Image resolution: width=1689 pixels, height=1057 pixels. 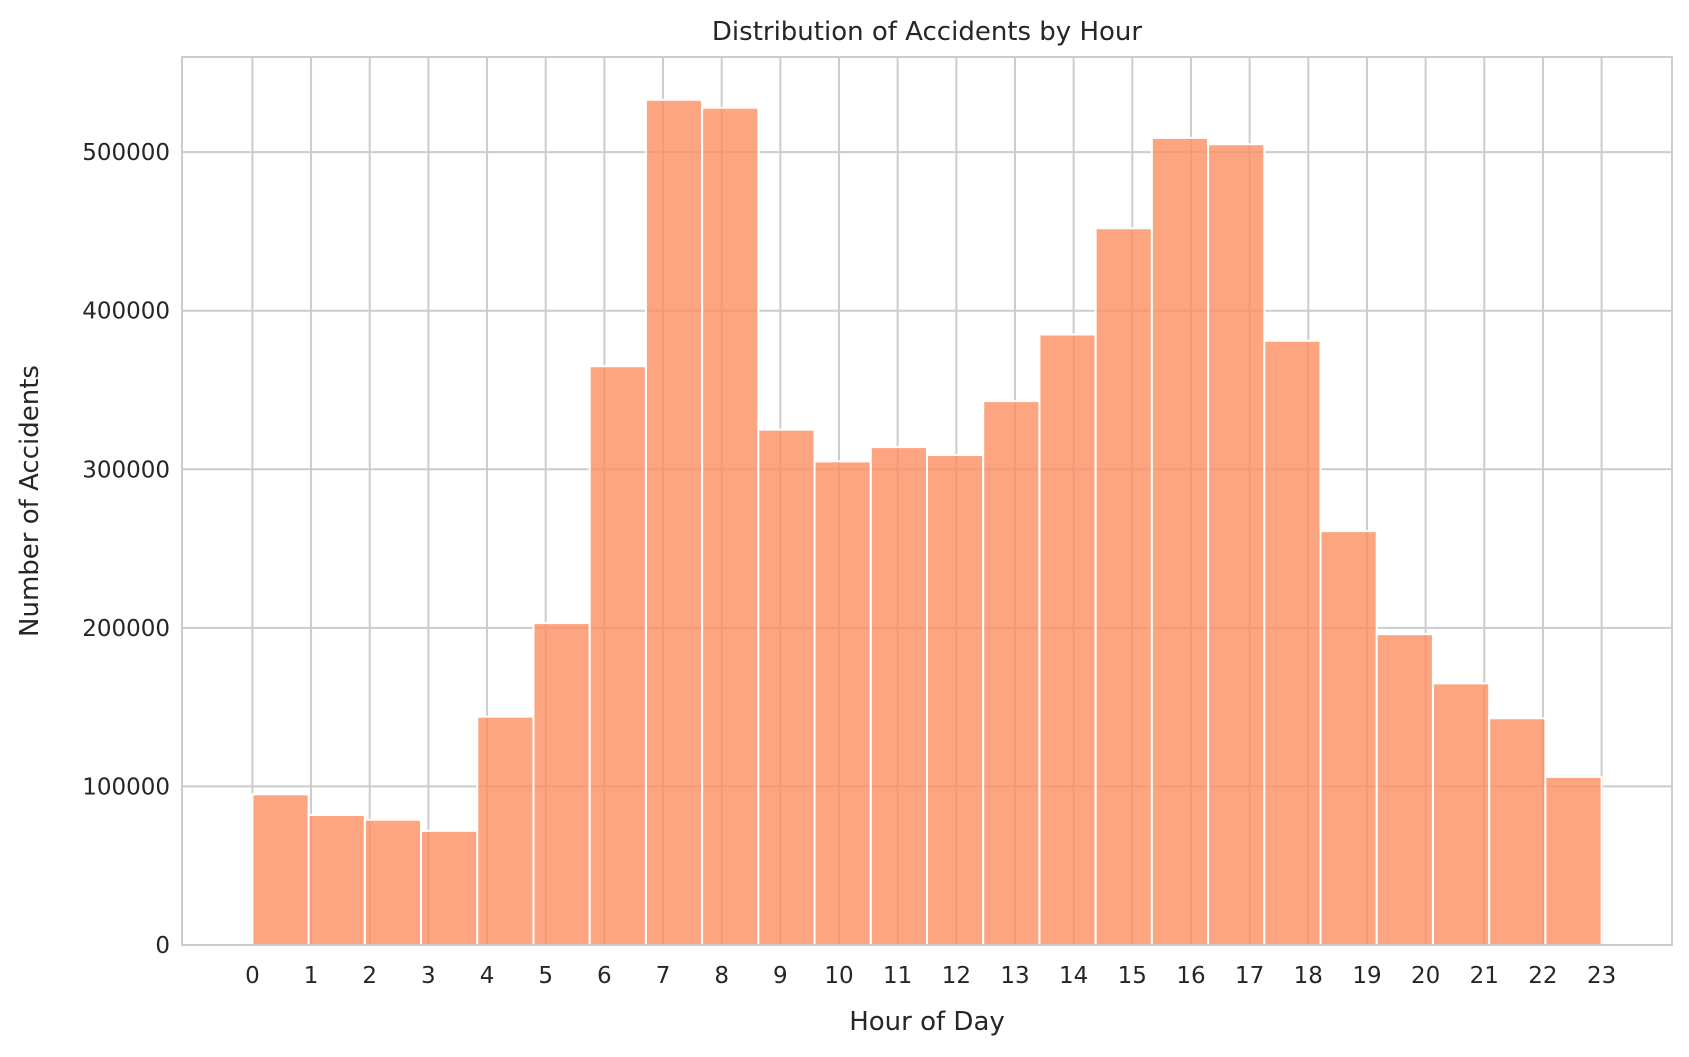 What do you see at coordinates (604, 976) in the screenshot?
I see `x-tick-label: 6` at bounding box center [604, 976].